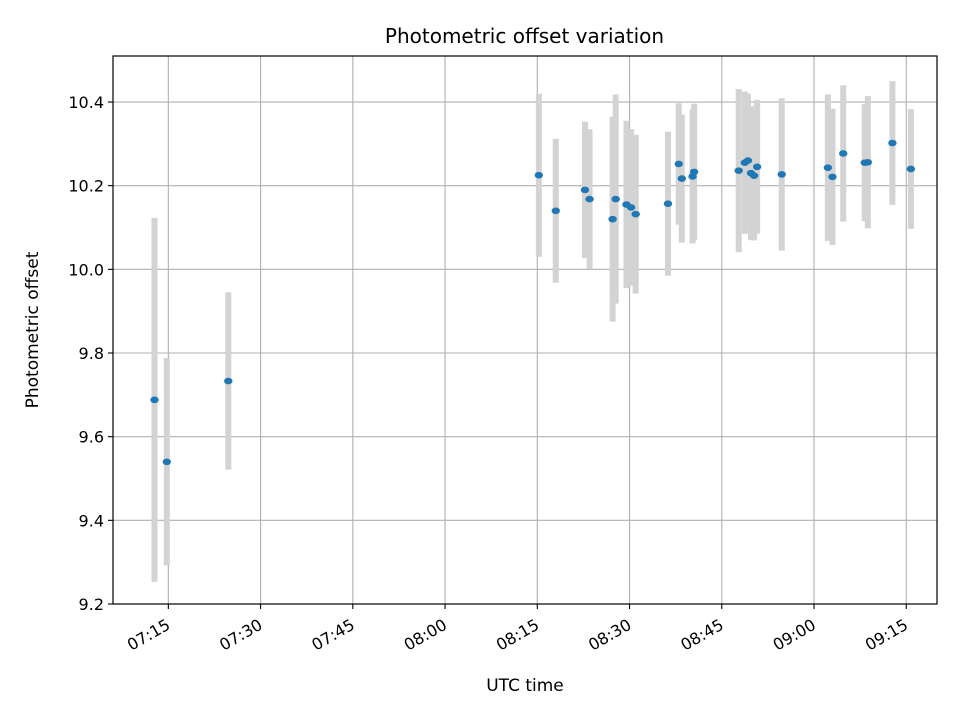  What do you see at coordinates (86, 269) in the screenshot?
I see `y-tick-label: 10.0` at bounding box center [86, 269].